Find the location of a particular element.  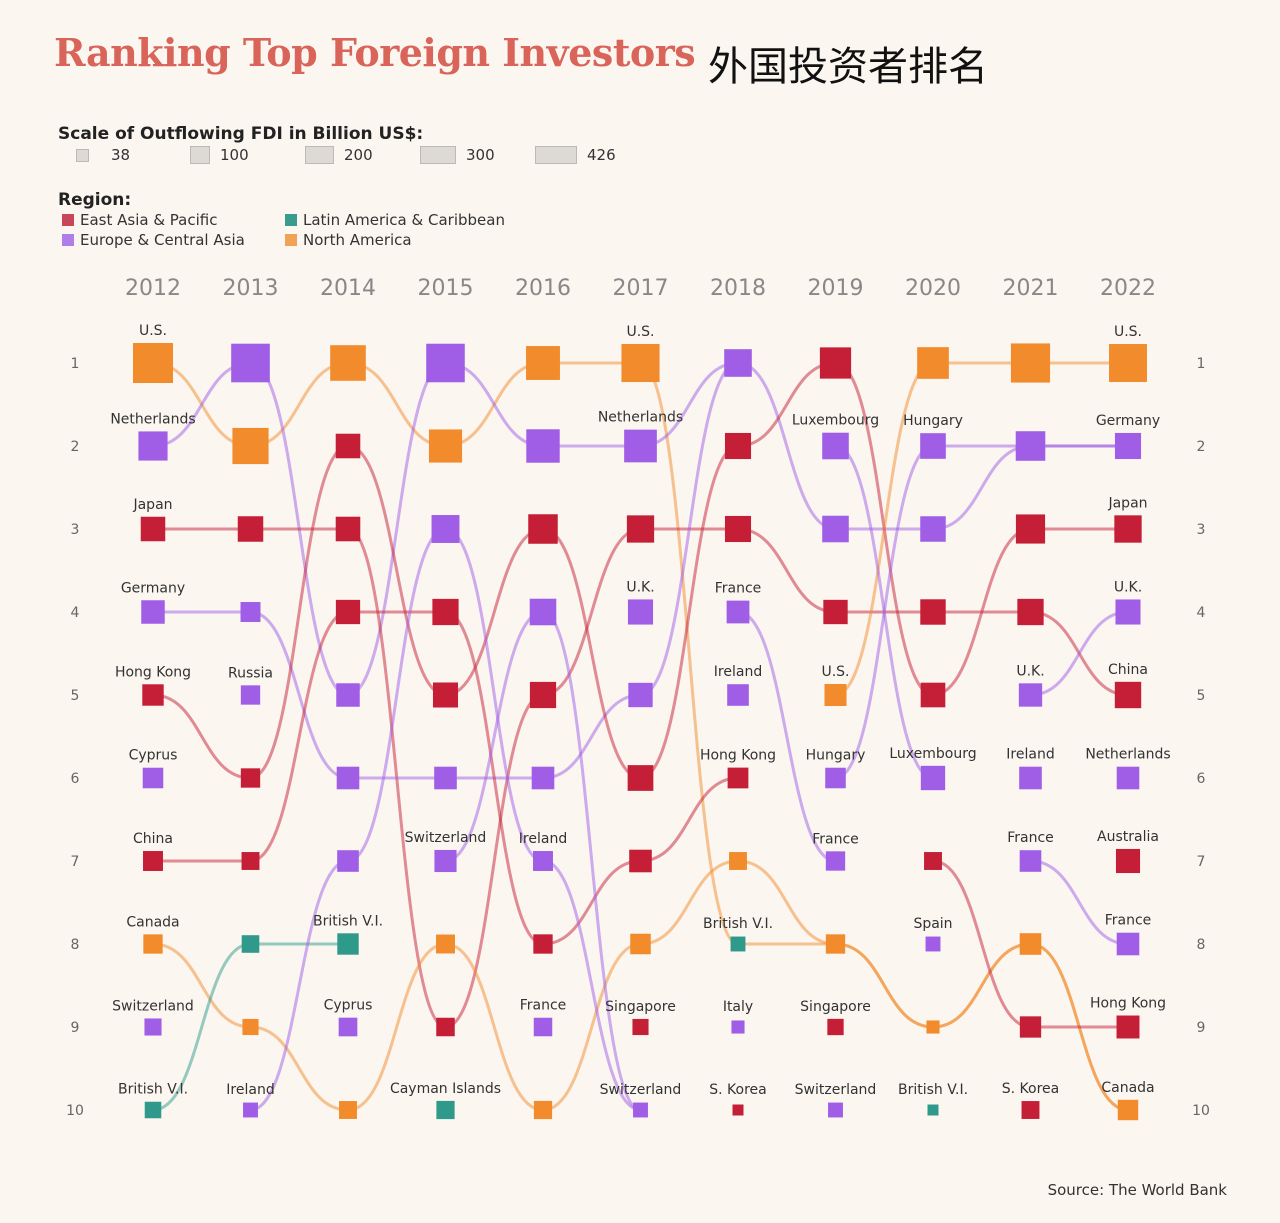

year-tick-label: 2019 is located at coordinates (836, 288).